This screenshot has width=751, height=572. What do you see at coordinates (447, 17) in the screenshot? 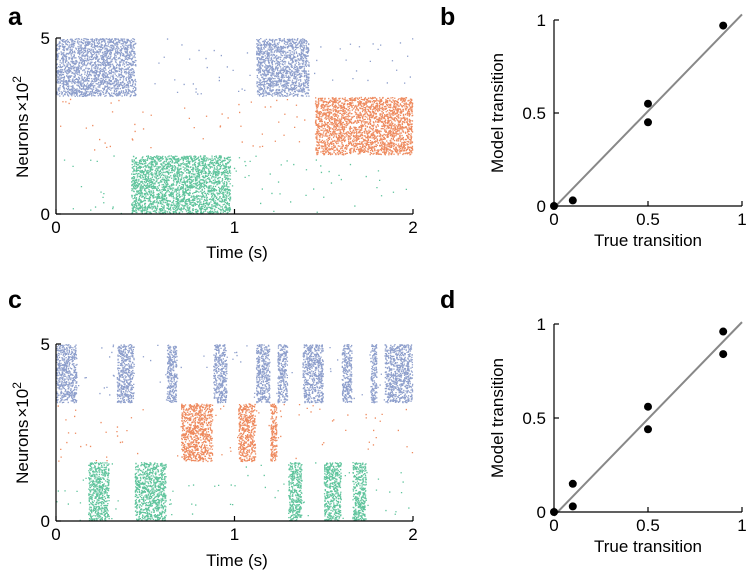
I see `panel-label-b: b` at bounding box center [447, 17].